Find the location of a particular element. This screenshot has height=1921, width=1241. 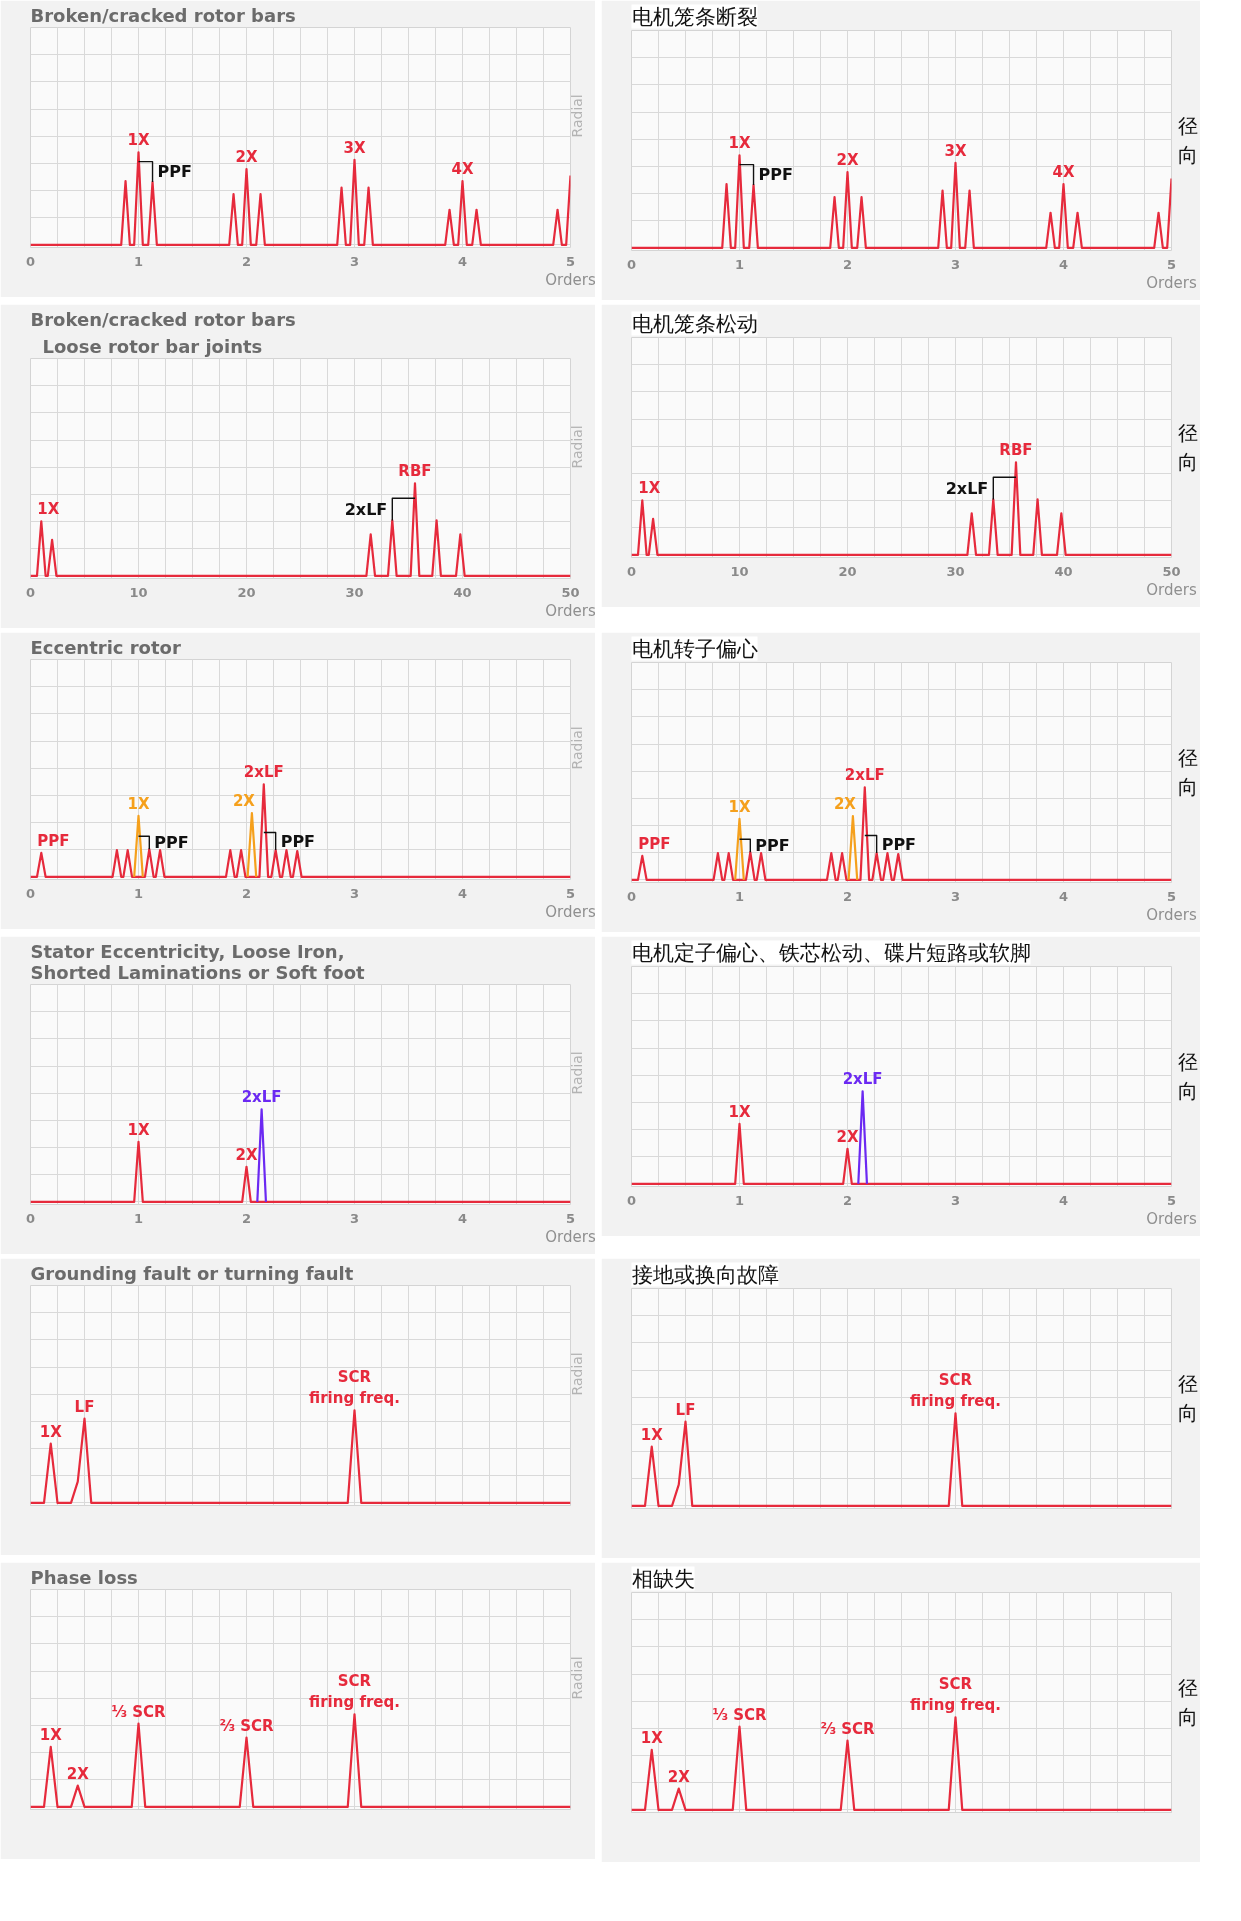

x-tick-label: 30 is located at coordinates (354, 592).